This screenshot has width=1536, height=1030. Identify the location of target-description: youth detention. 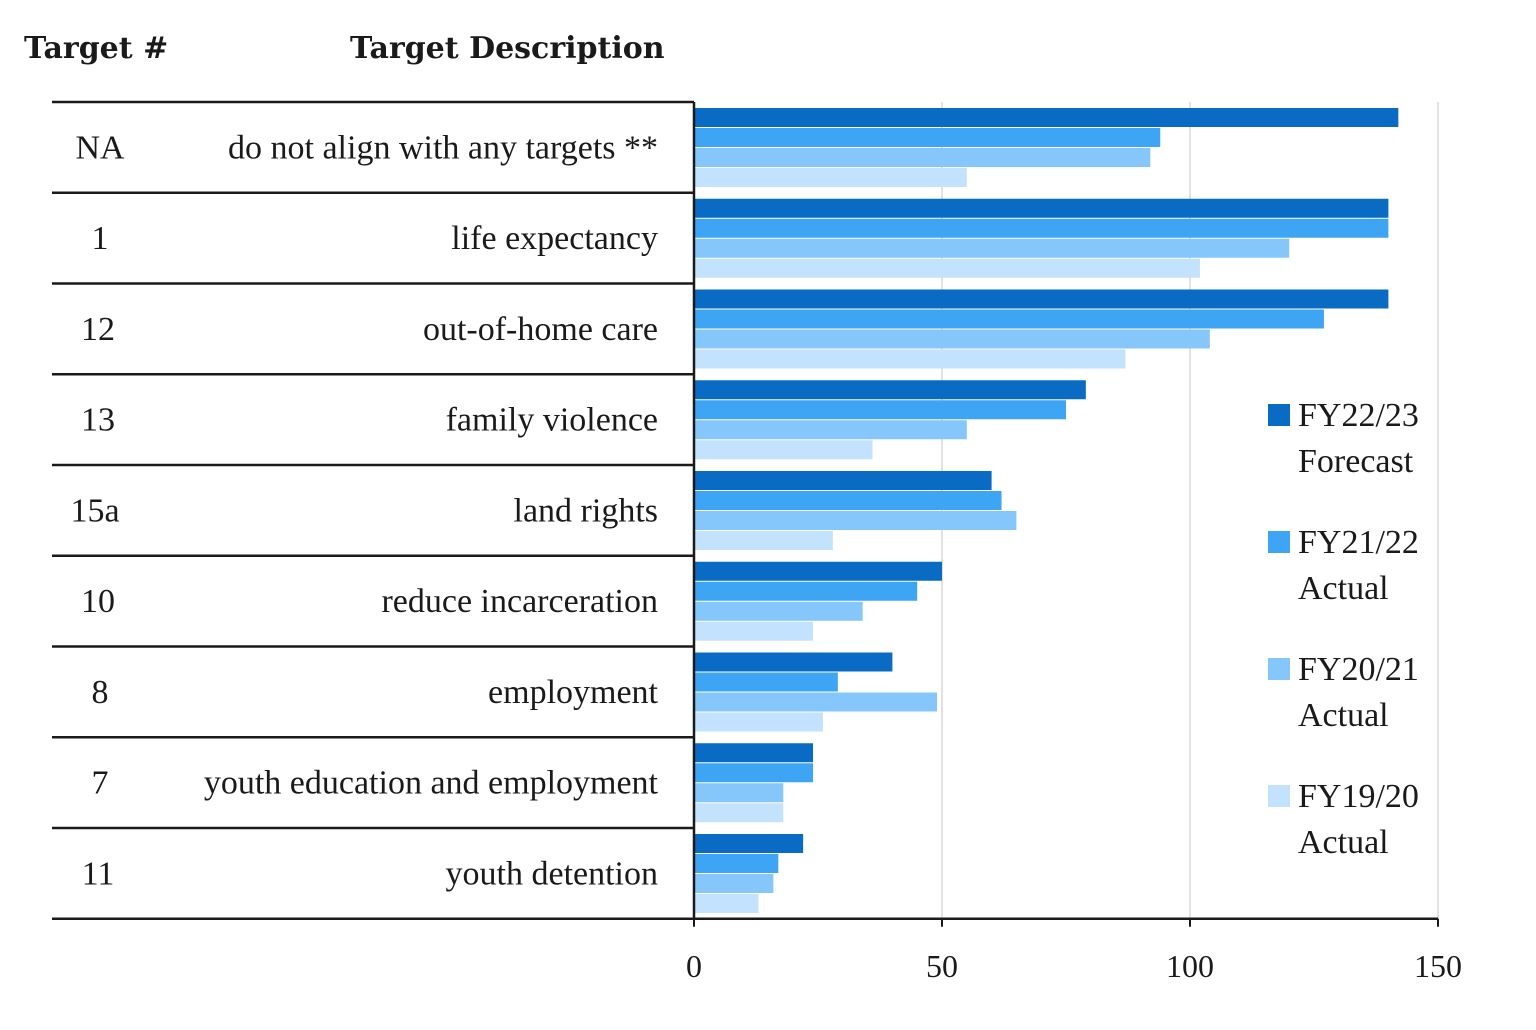
(552, 873).